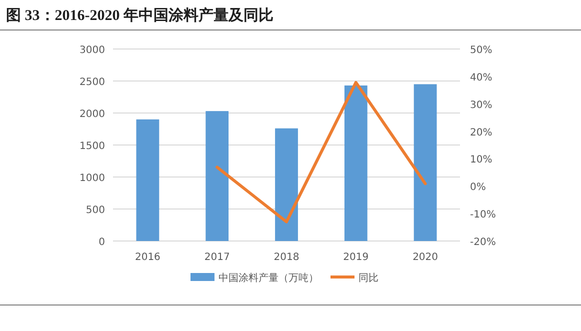  I want to click on y-tick-label: 3000, so click(92, 50).